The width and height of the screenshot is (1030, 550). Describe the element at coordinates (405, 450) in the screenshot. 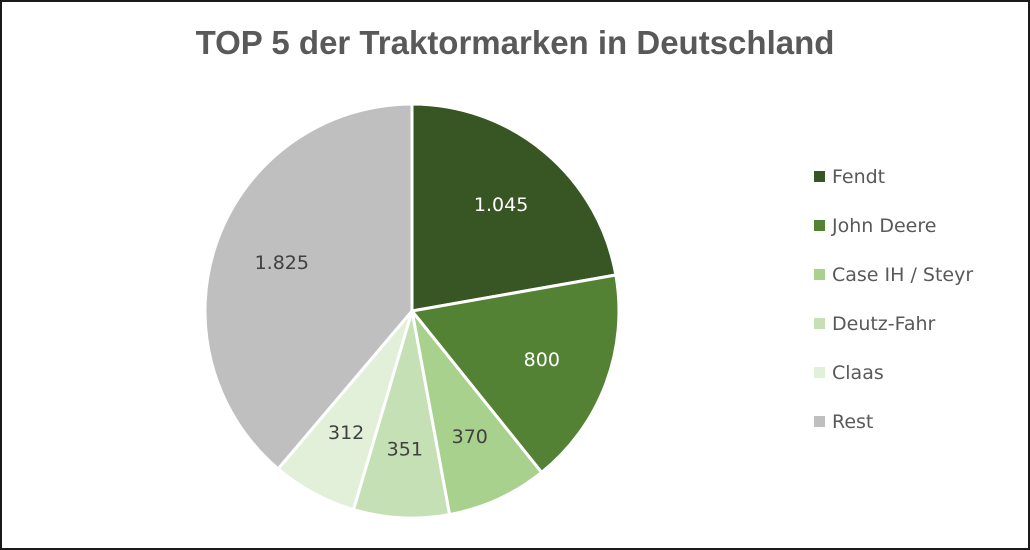

I see `data-label-deutz-fahr: 351` at that location.